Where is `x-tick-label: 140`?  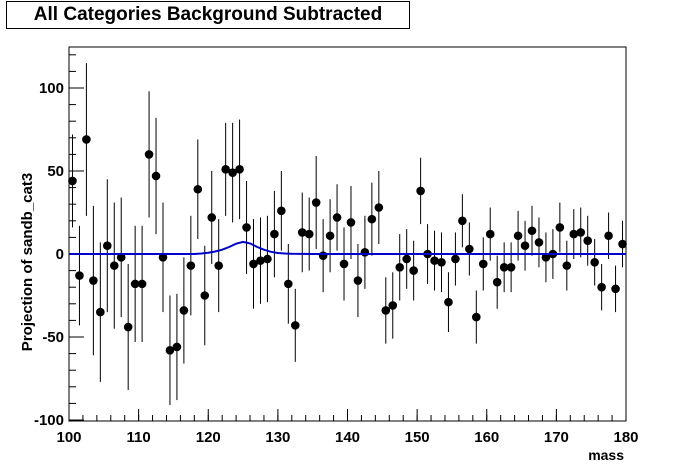 x-tick-label: 140 is located at coordinates (347, 437).